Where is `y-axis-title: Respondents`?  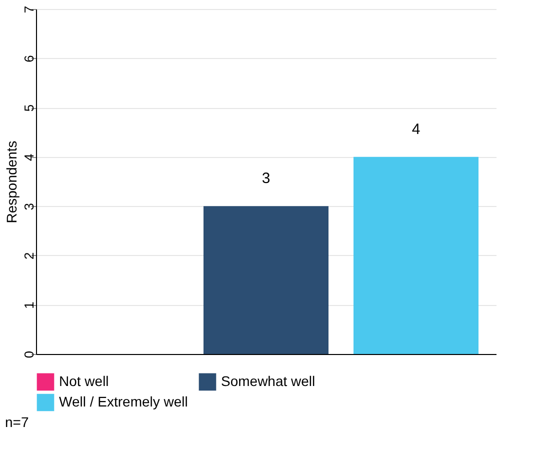
y-axis-title: Respondents is located at coordinates (12, 182).